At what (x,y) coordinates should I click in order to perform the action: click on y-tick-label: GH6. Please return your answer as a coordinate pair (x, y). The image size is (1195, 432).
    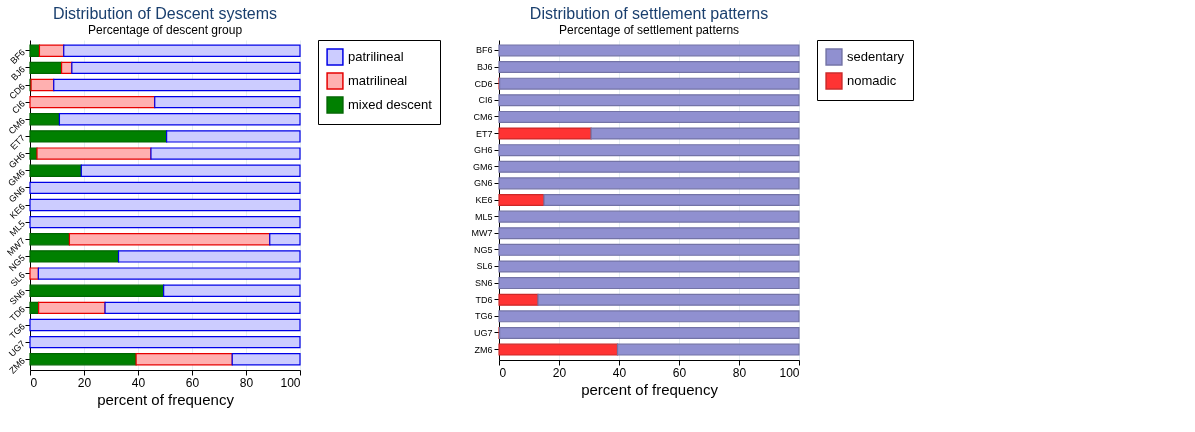
    Looking at the image, I should click on (483, 150).